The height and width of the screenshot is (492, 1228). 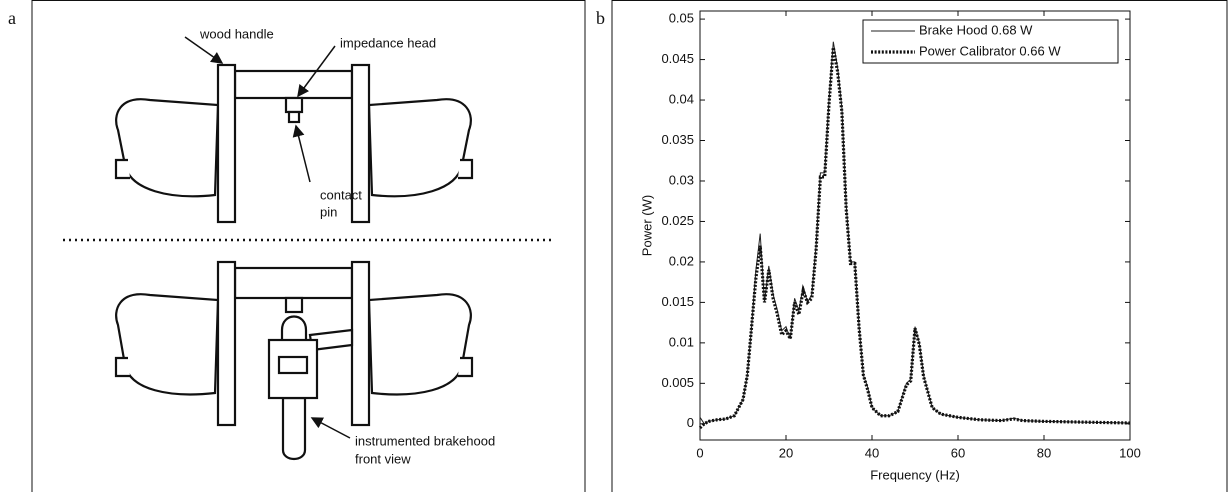 What do you see at coordinates (958, 452) in the screenshot?
I see `x-tick-label: 60` at bounding box center [958, 452].